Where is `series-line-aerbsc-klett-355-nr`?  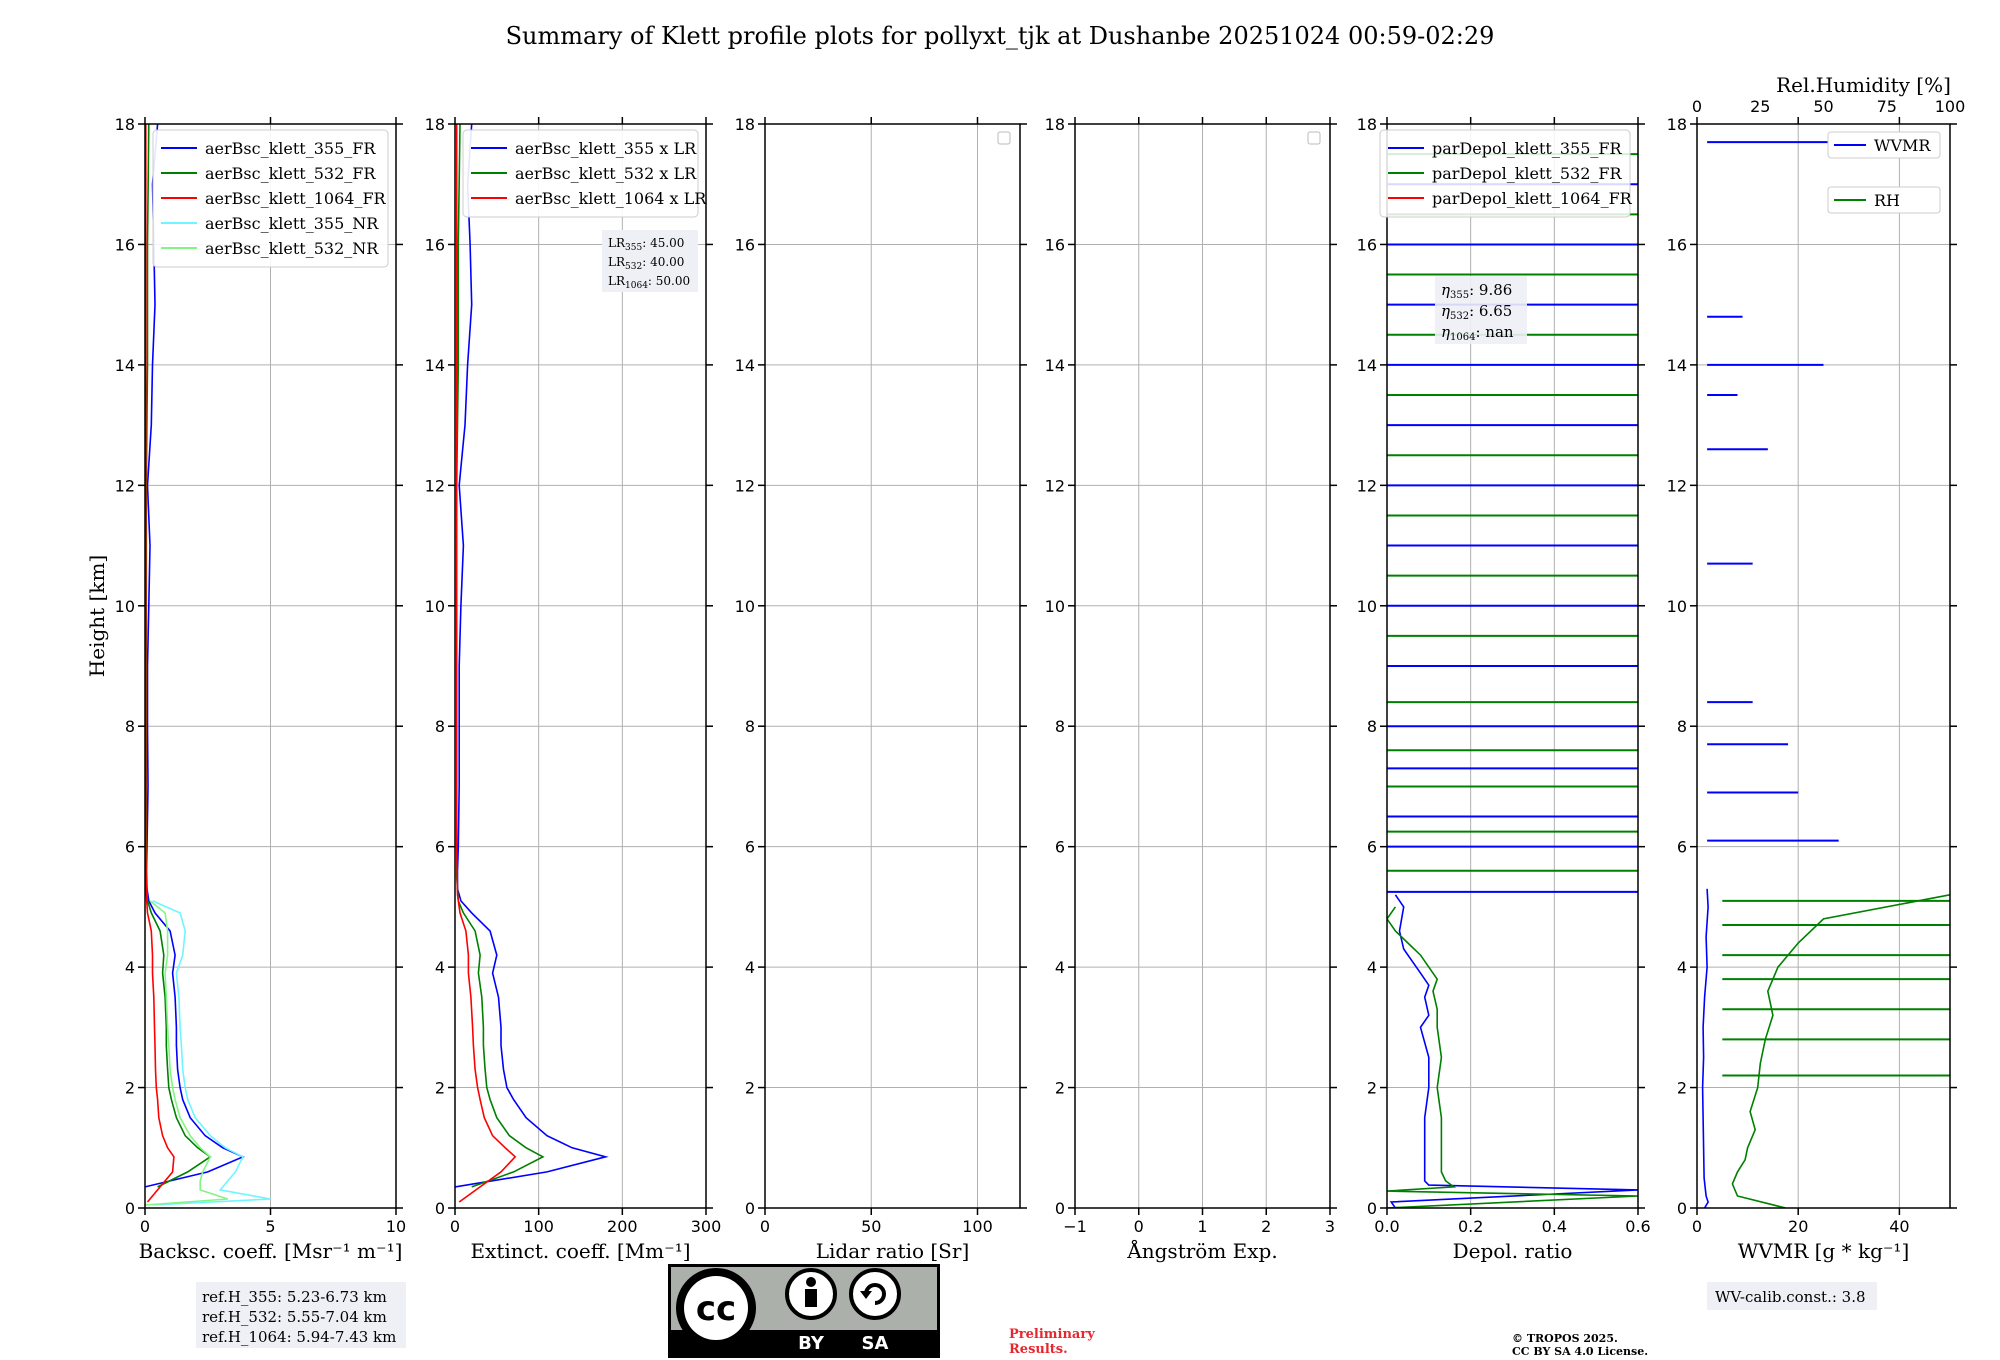
series-line-aerbsc-klett-355-nr is located at coordinates (211, 1053).